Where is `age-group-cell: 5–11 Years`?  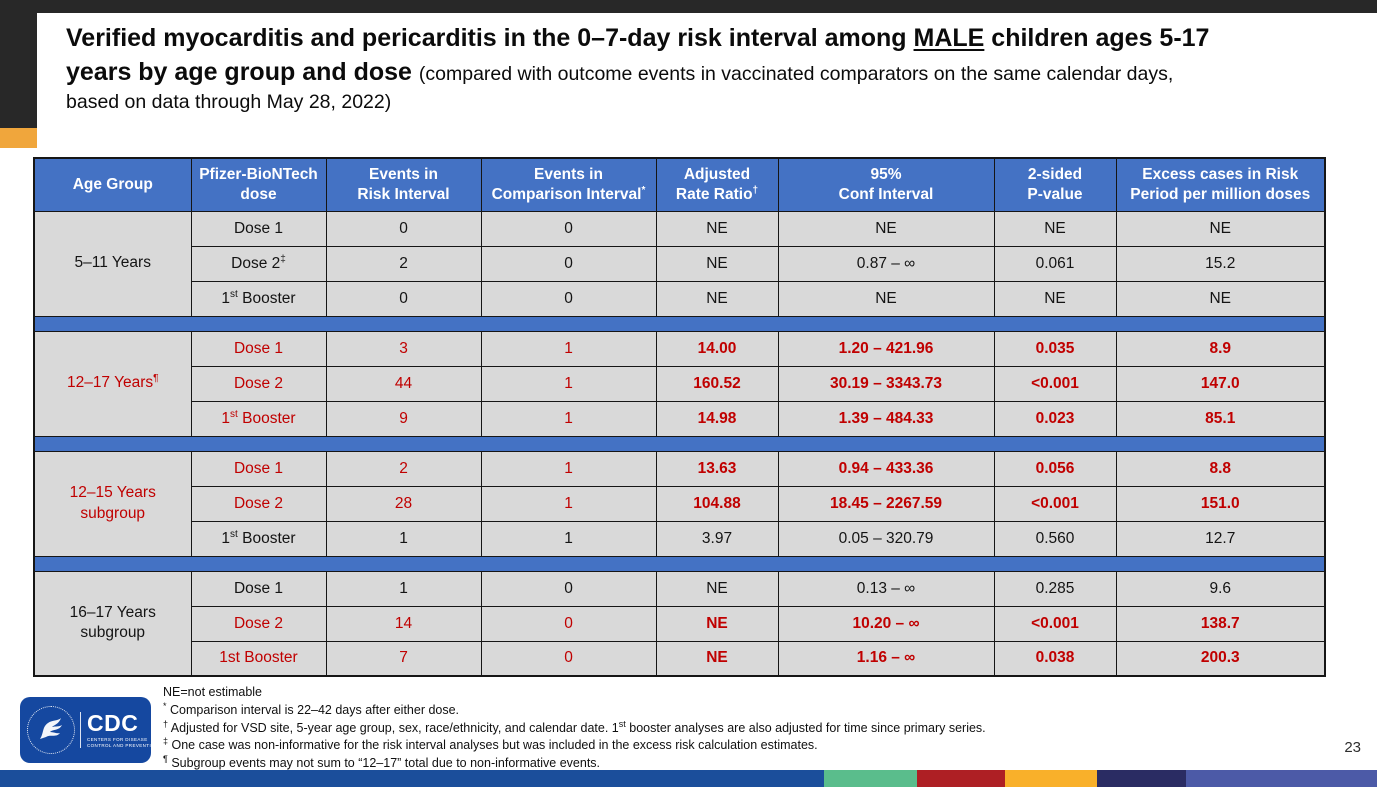
age-group-cell: 5–11 Years is located at coordinates (112, 263).